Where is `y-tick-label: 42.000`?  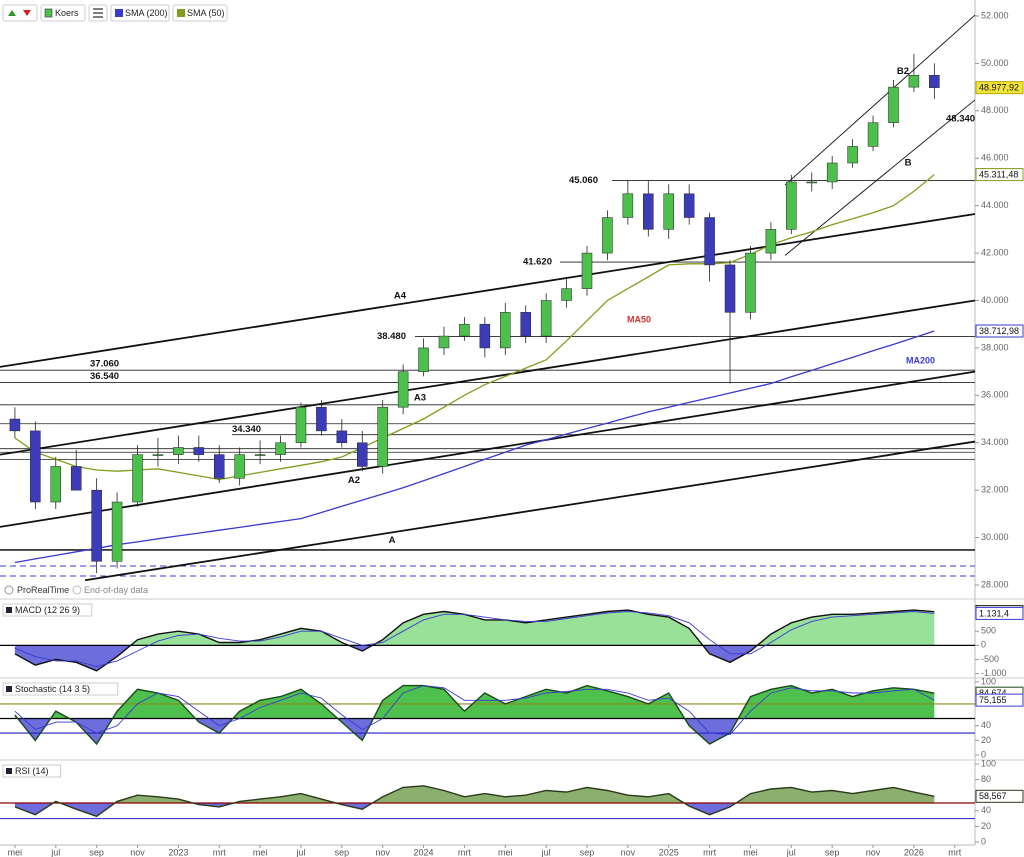 y-tick-label: 42.000 is located at coordinates (995, 252).